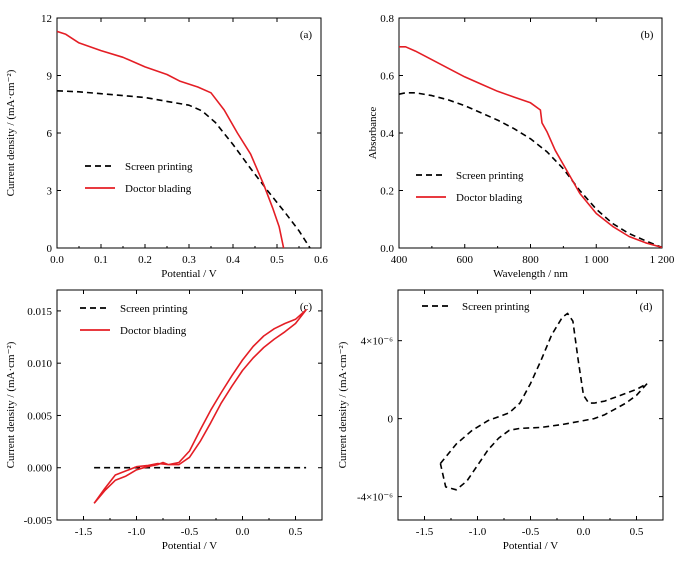 This screenshot has height=561, width=678. Describe the element at coordinates (39, 416) in the screenshot. I see `y-tick-label: 0.005` at that location.